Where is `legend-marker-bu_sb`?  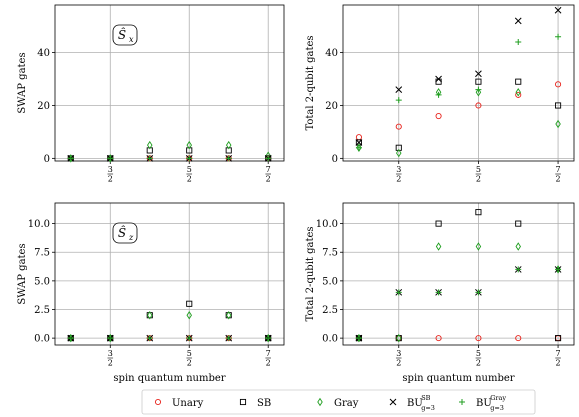
legend-marker-bu_sb is located at coordinates (393, 402).